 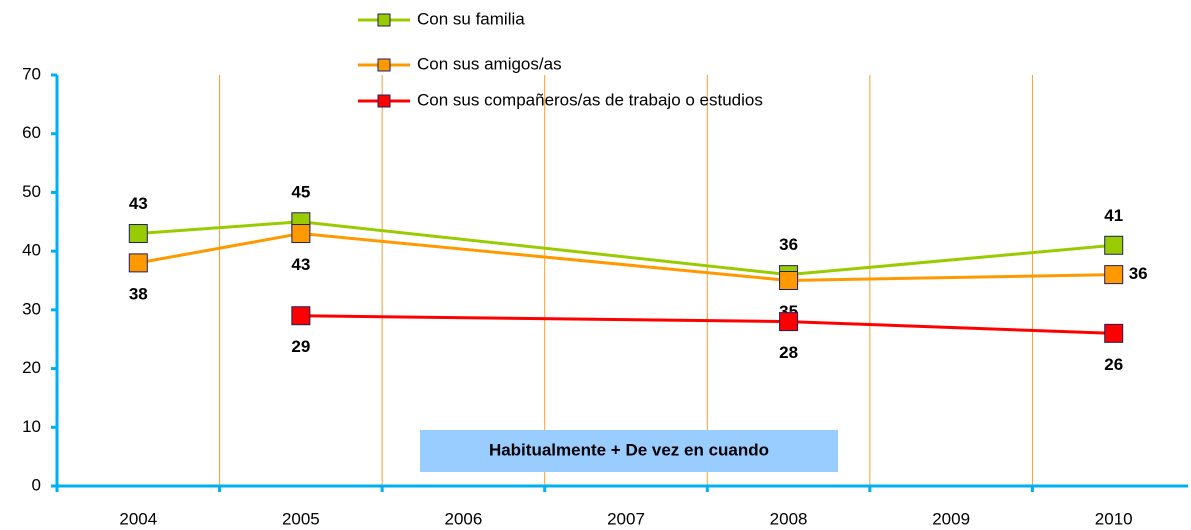 What do you see at coordinates (789, 518) in the screenshot?
I see `x-tick-label: 2008` at bounding box center [789, 518].